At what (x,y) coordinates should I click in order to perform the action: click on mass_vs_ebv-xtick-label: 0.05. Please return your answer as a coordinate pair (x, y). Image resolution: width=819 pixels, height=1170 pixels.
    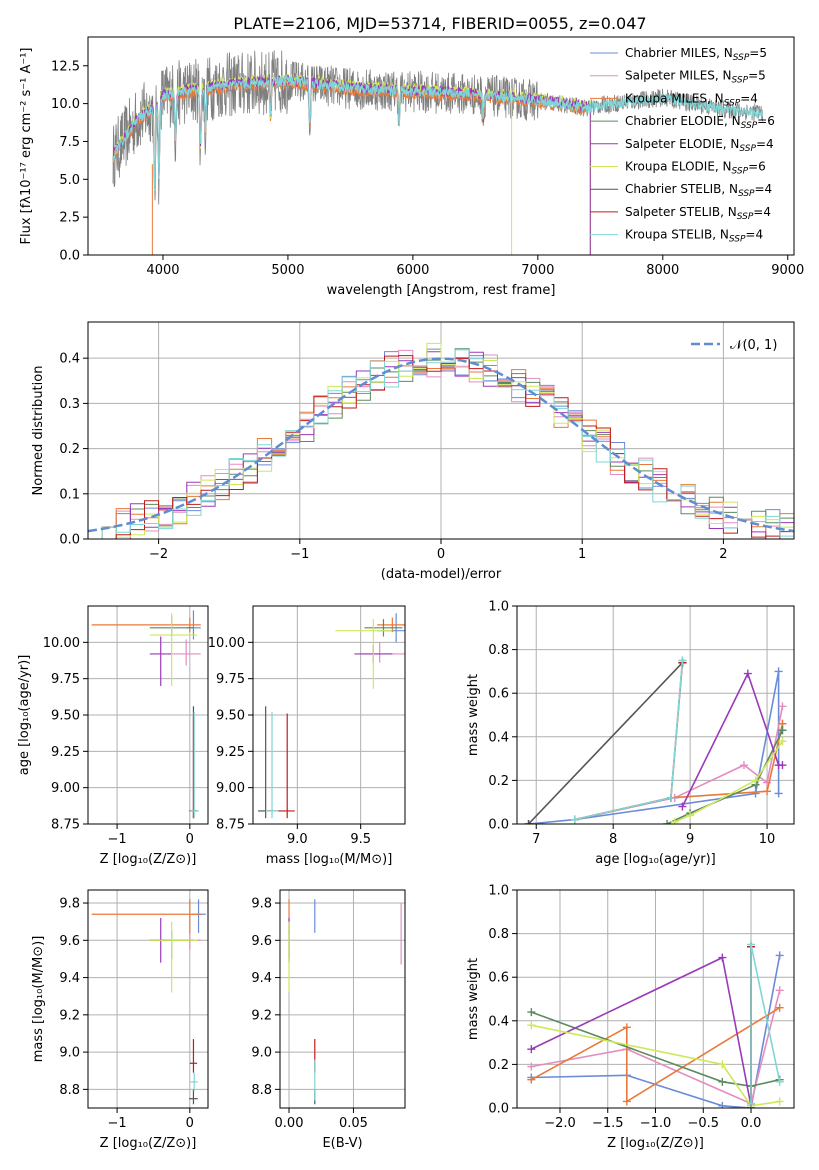
    Looking at the image, I should click on (353, 1123).